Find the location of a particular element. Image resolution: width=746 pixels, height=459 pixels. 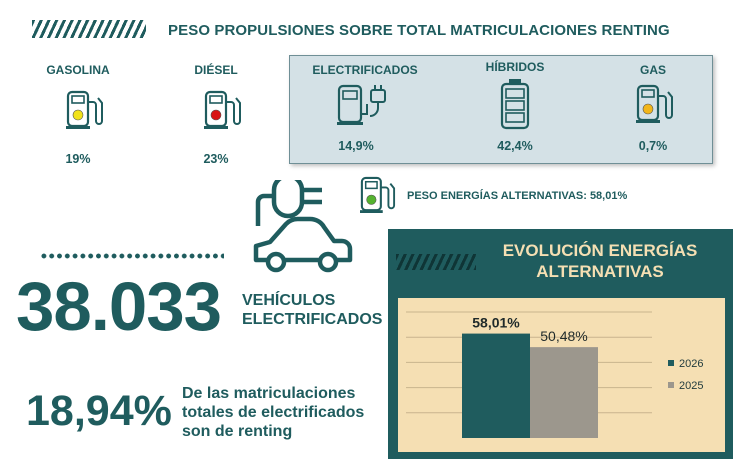

alt-electrificados: ELECTRIFICADOS 14,9% is located at coordinates (365, 110).